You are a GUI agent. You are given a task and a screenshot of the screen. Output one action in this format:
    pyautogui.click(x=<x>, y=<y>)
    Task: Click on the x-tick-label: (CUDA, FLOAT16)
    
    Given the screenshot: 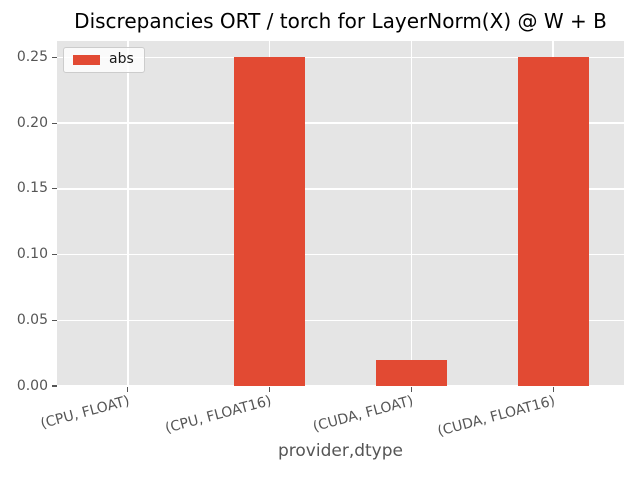 What is the action you would take?
    pyautogui.click(x=497, y=416)
    